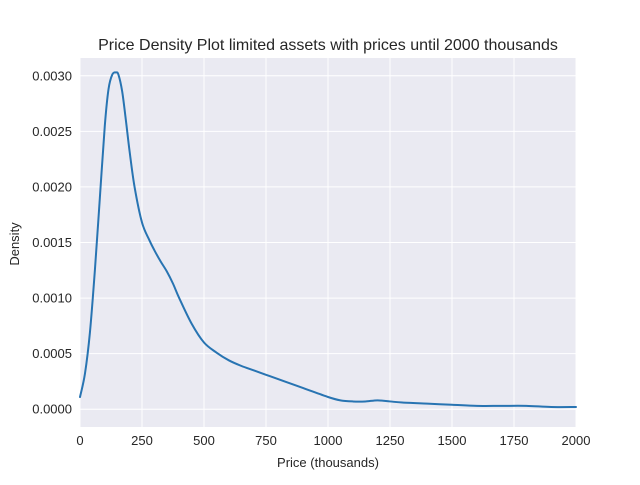 The image size is (640, 485). I want to click on x-tick-label: 750, so click(266, 440).